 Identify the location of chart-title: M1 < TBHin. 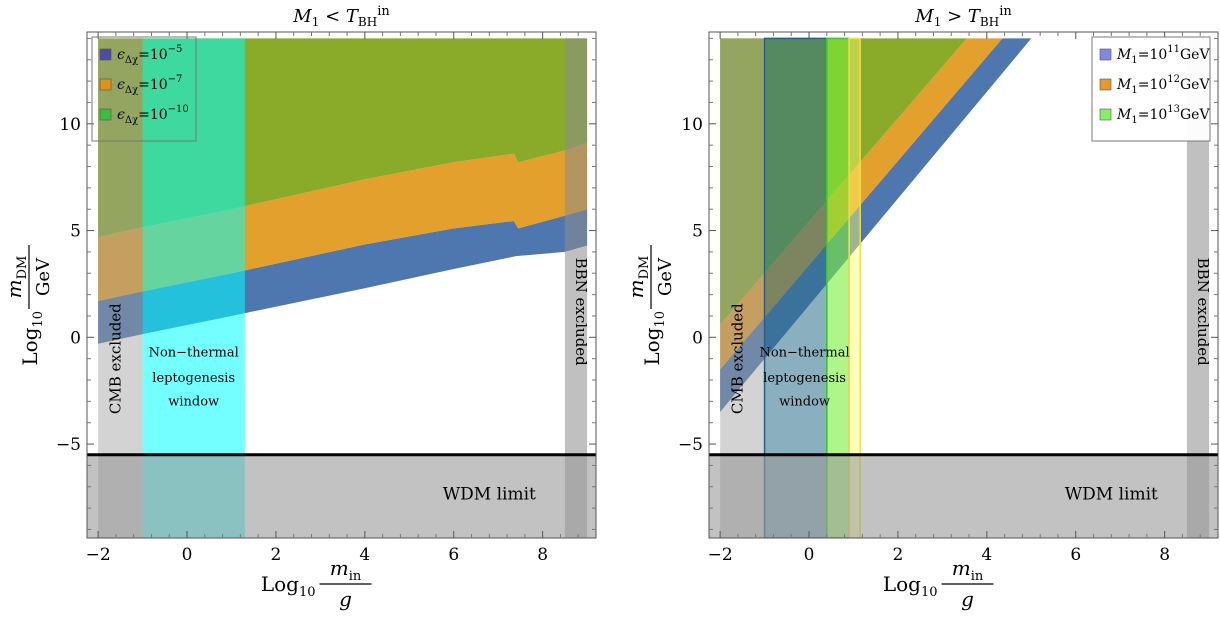
(341, 16).